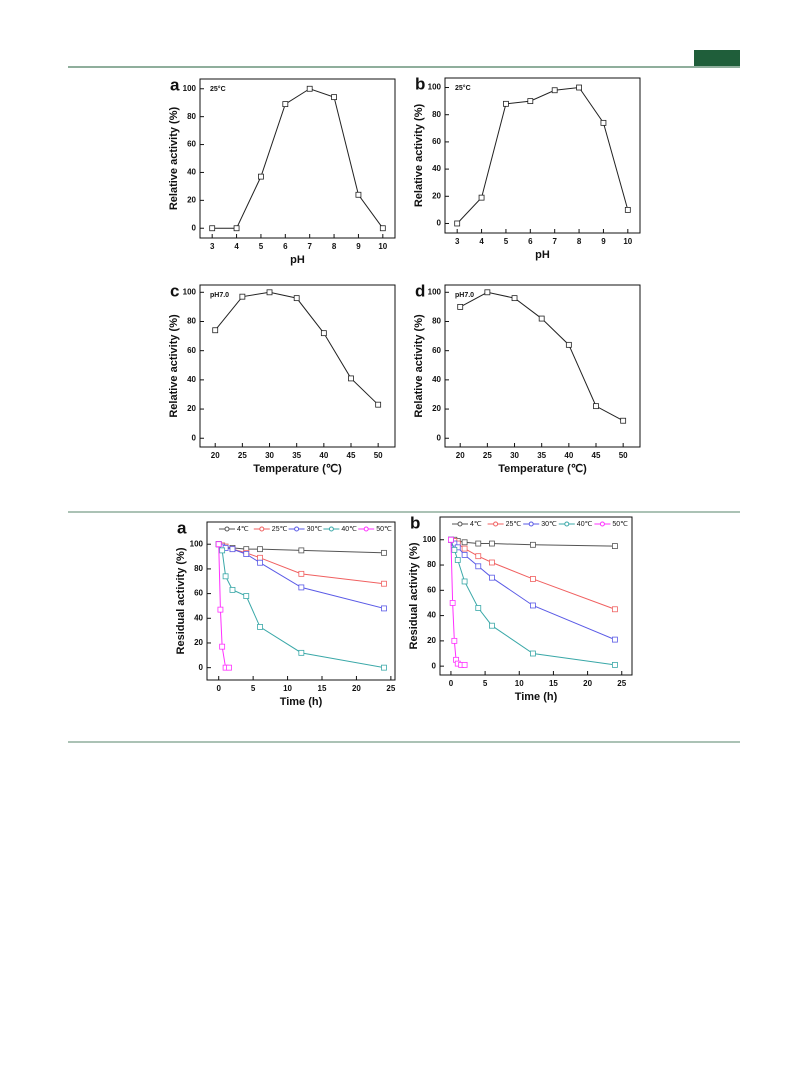  I want to click on annotation: pH7.0, so click(464, 295).